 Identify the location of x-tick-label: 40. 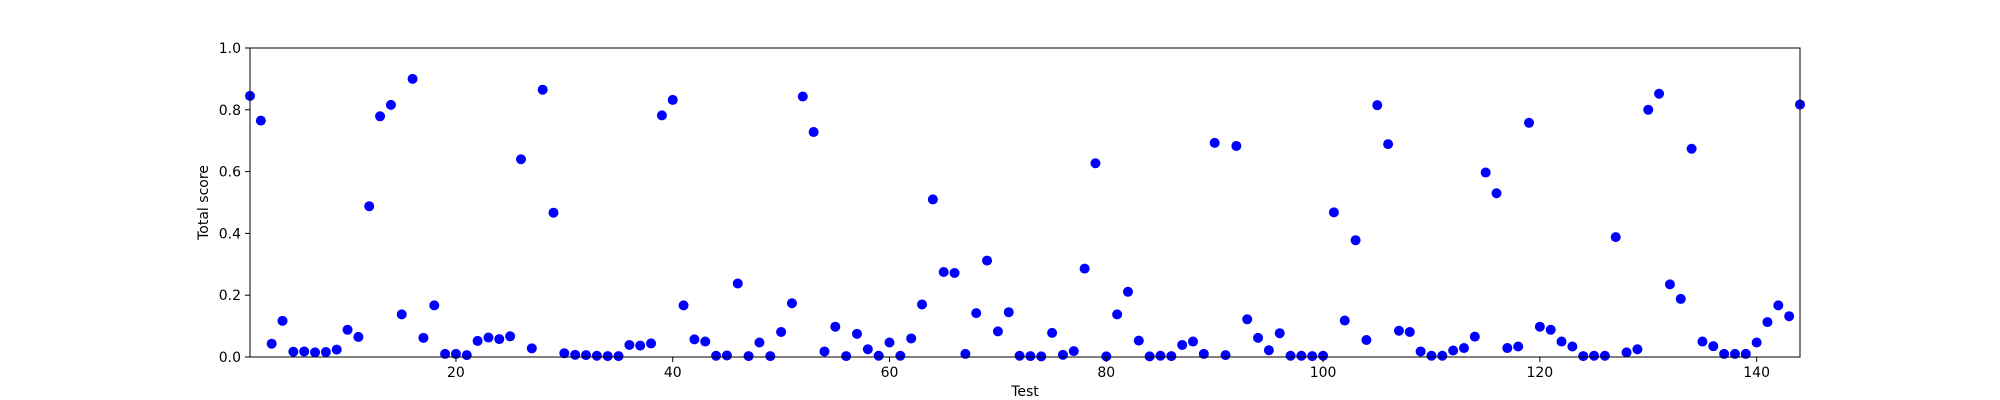
(673, 373).